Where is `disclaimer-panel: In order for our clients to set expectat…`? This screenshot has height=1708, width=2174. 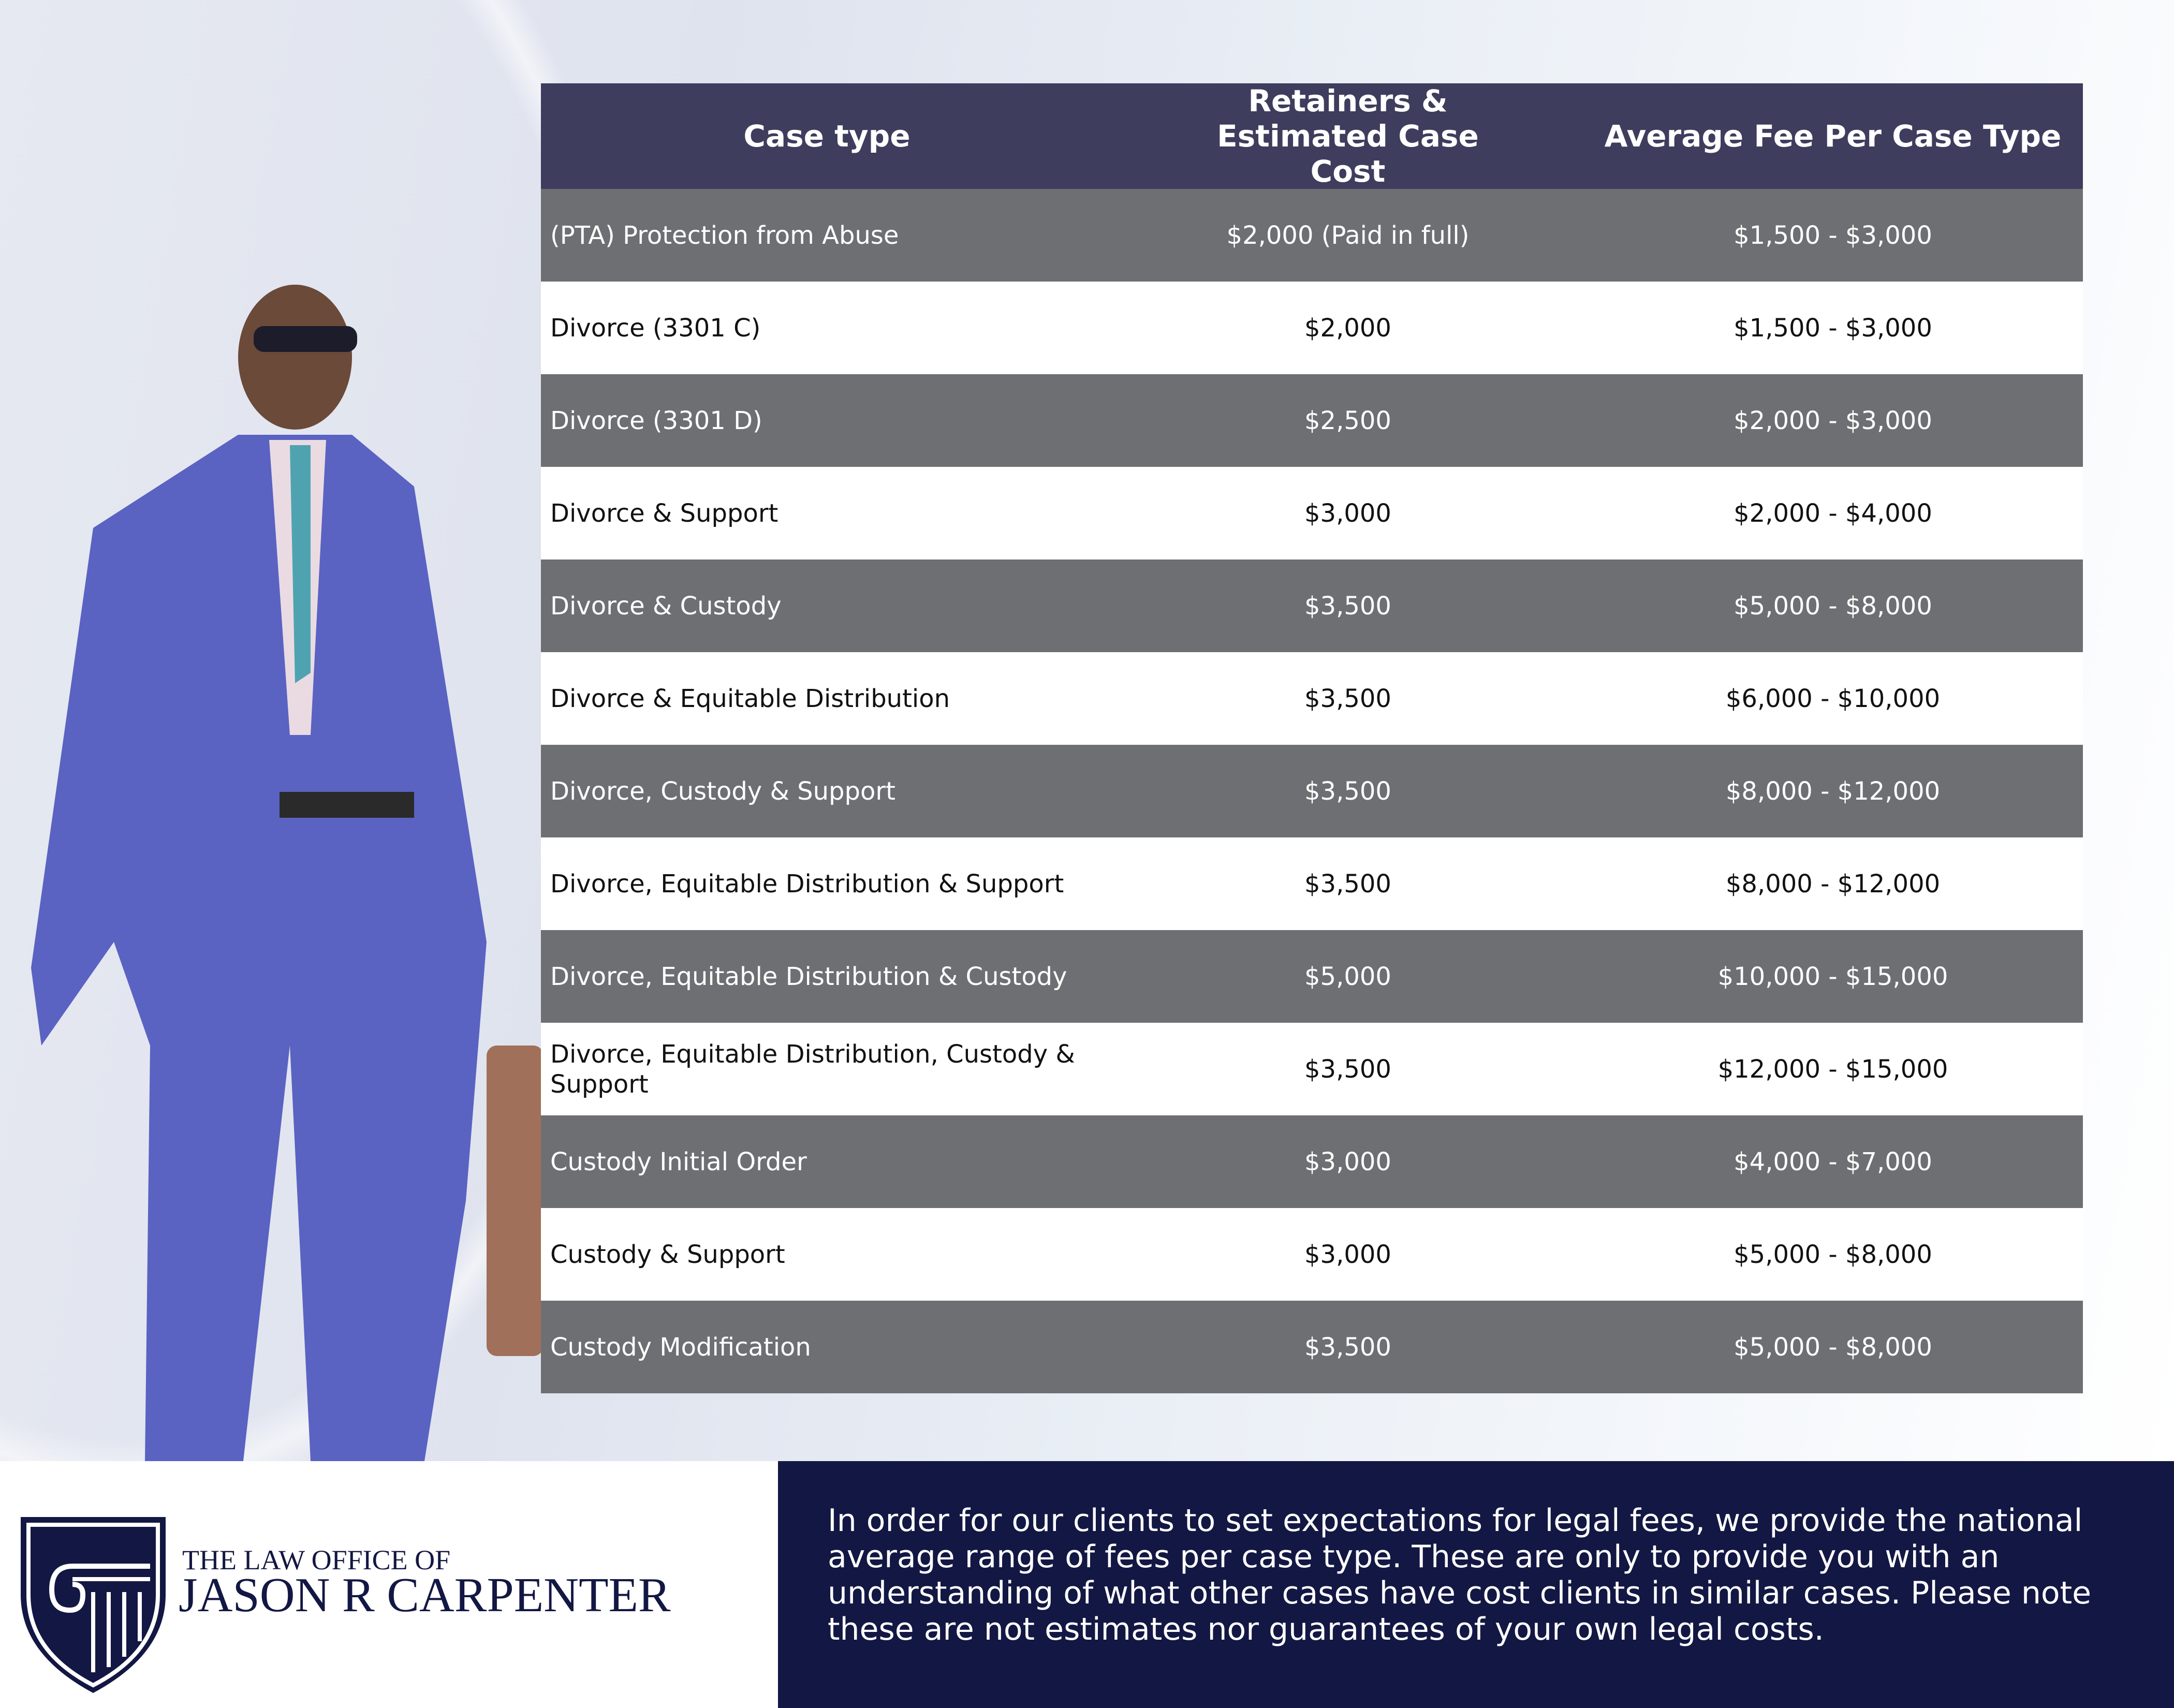
disclaimer-panel: In order for our clients to set expectat… is located at coordinates (1476, 1584).